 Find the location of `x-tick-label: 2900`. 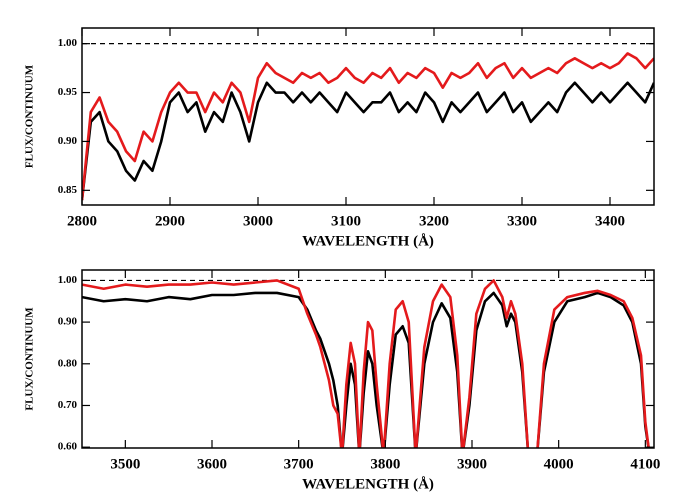

x-tick-label: 2900 is located at coordinates (170, 221).